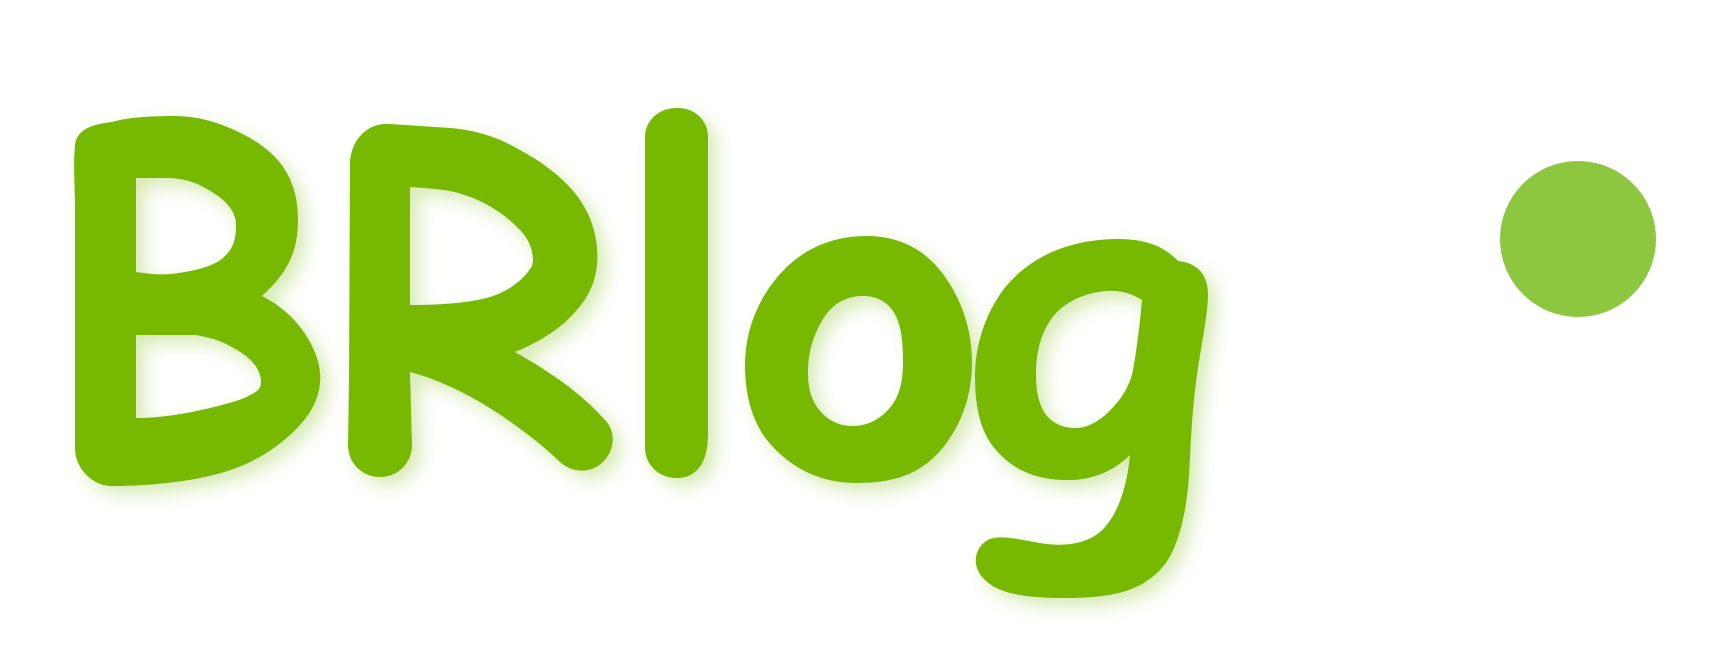 This screenshot has height=656, width=1722. What do you see at coordinates (1578, 239) in the screenshot?
I see `dot-icon` at bounding box center [1578, 239].